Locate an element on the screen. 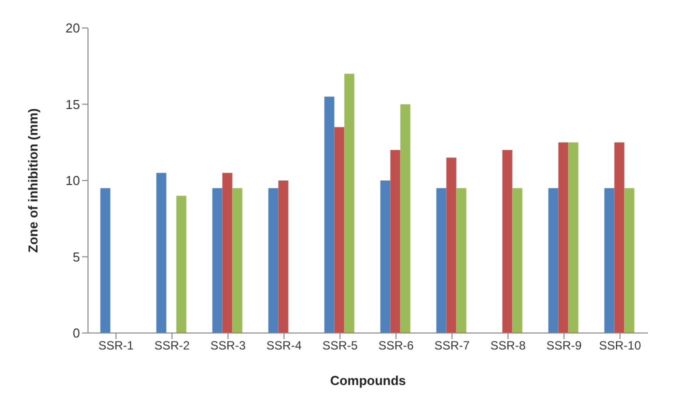 This screenshot has height=414, width=678. x-tick-label: SSR-10 is located at coordinates (620, 345).